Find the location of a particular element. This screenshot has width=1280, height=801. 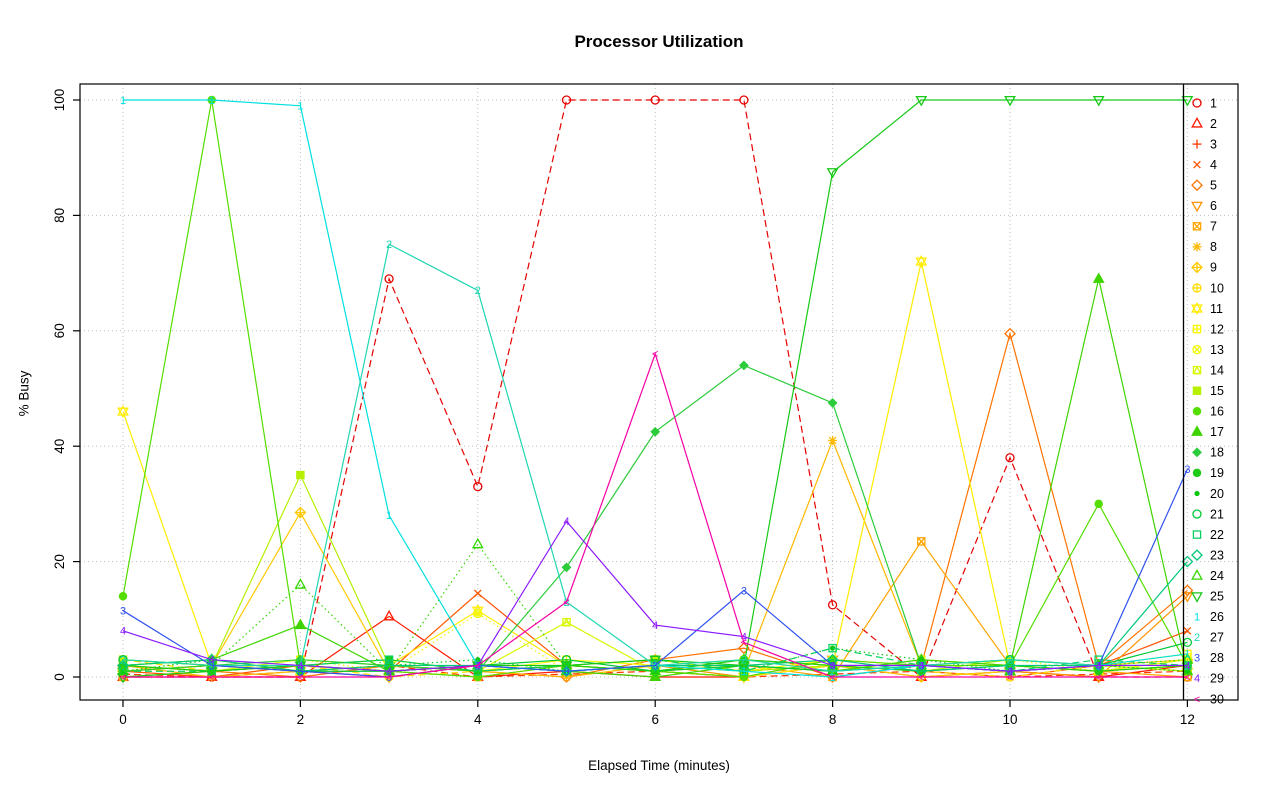

legend-label-5: 5 is located at coordinates (1213, 186).